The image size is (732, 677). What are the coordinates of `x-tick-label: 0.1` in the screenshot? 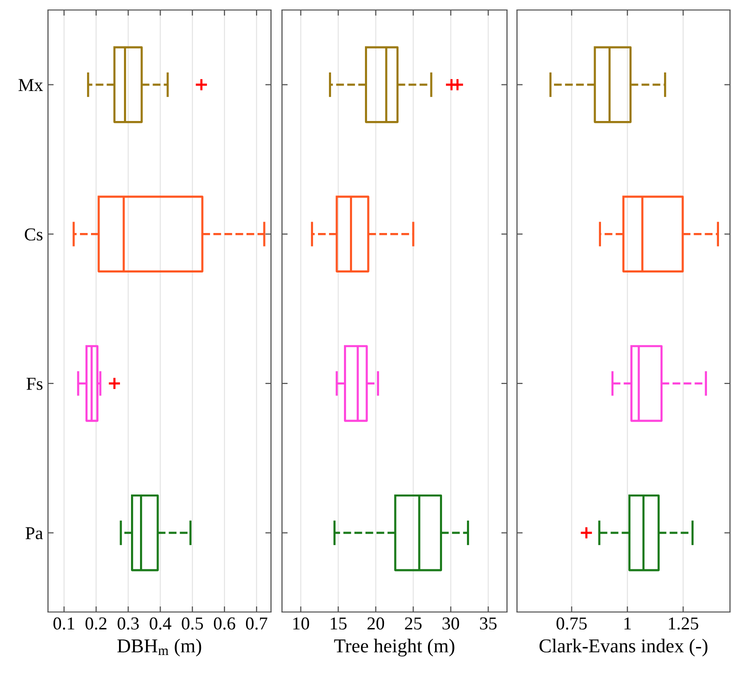 It's located at (63, 623).